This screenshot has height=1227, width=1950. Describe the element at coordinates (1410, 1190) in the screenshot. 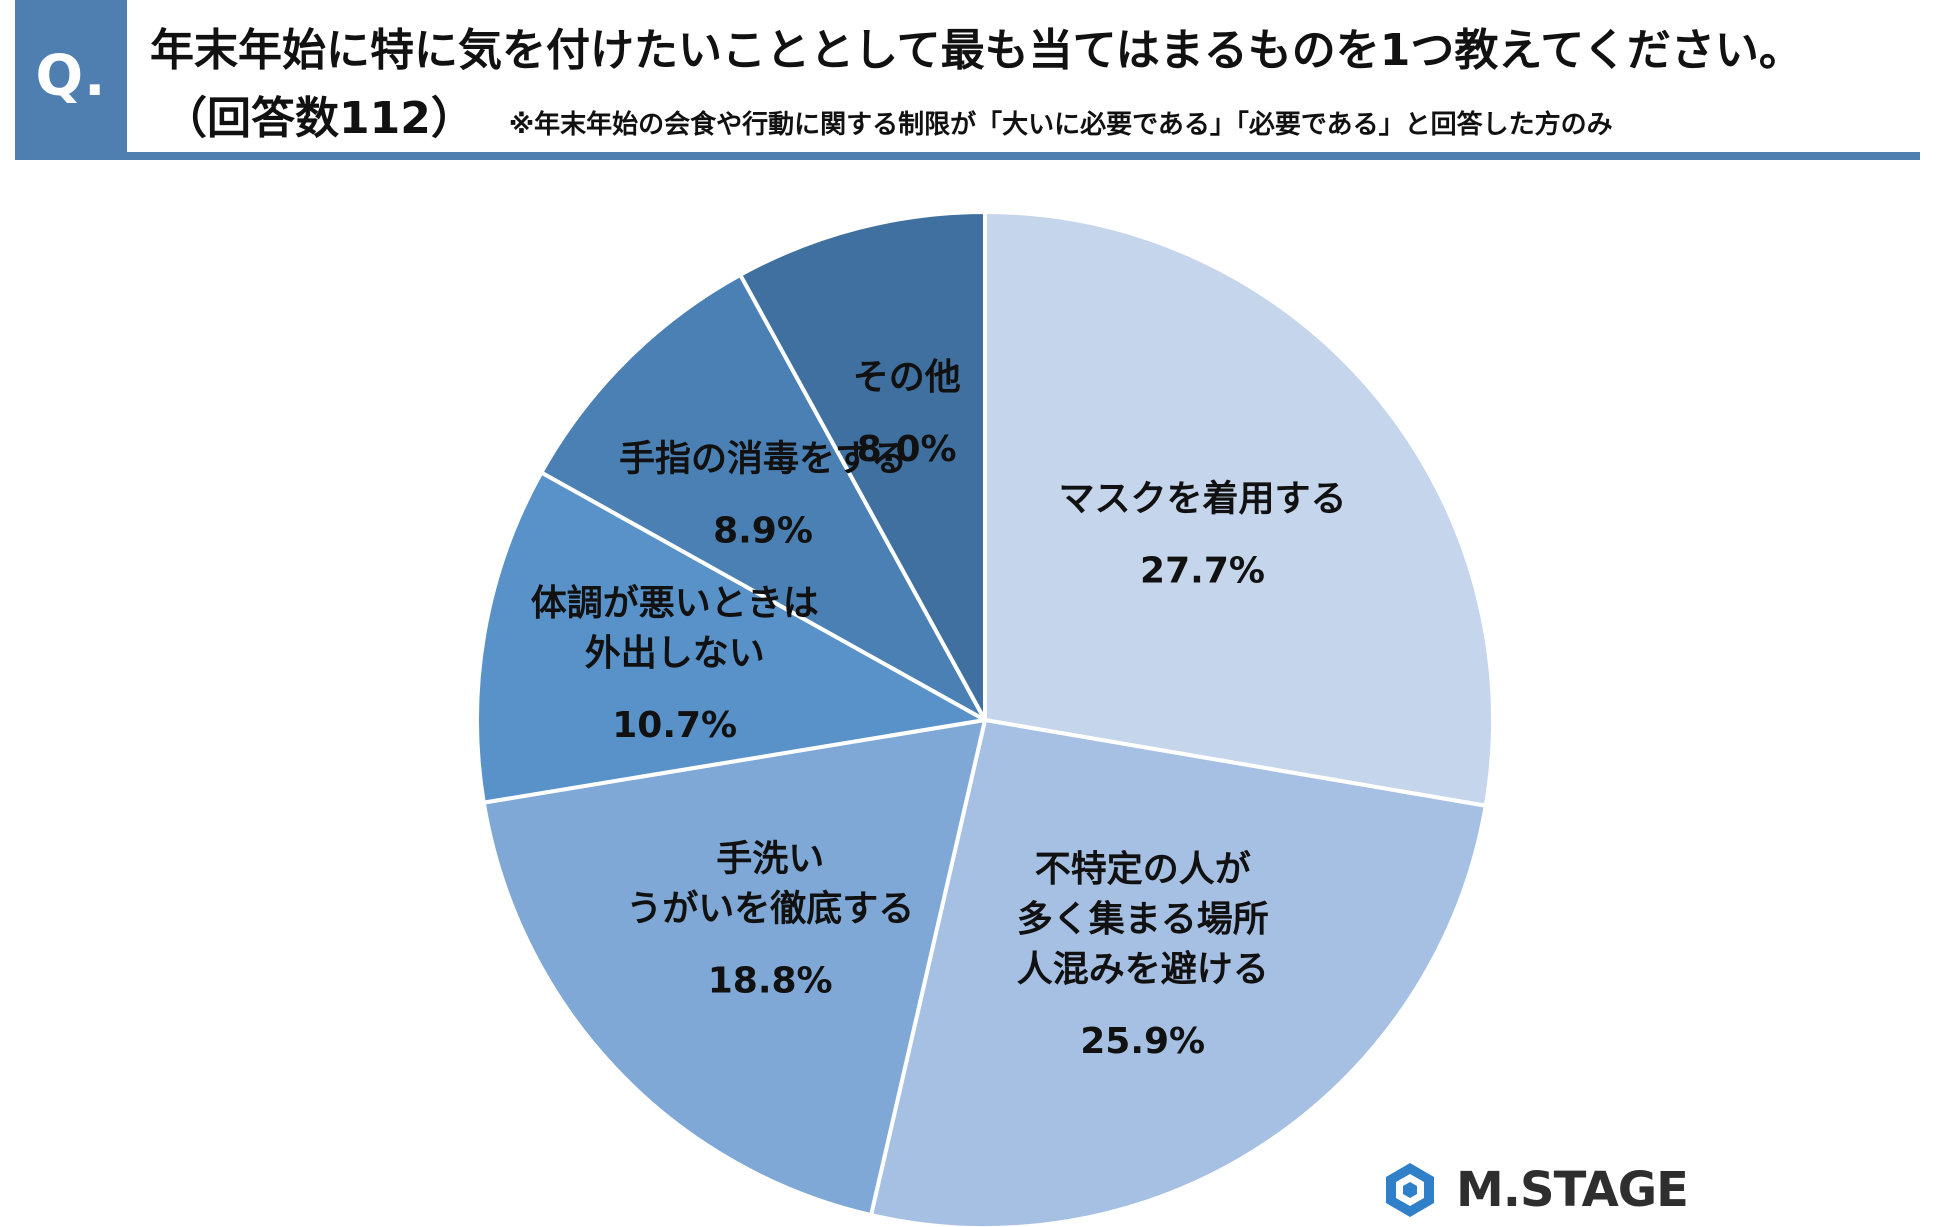

I see `hexagon-logo-icon` at that location.